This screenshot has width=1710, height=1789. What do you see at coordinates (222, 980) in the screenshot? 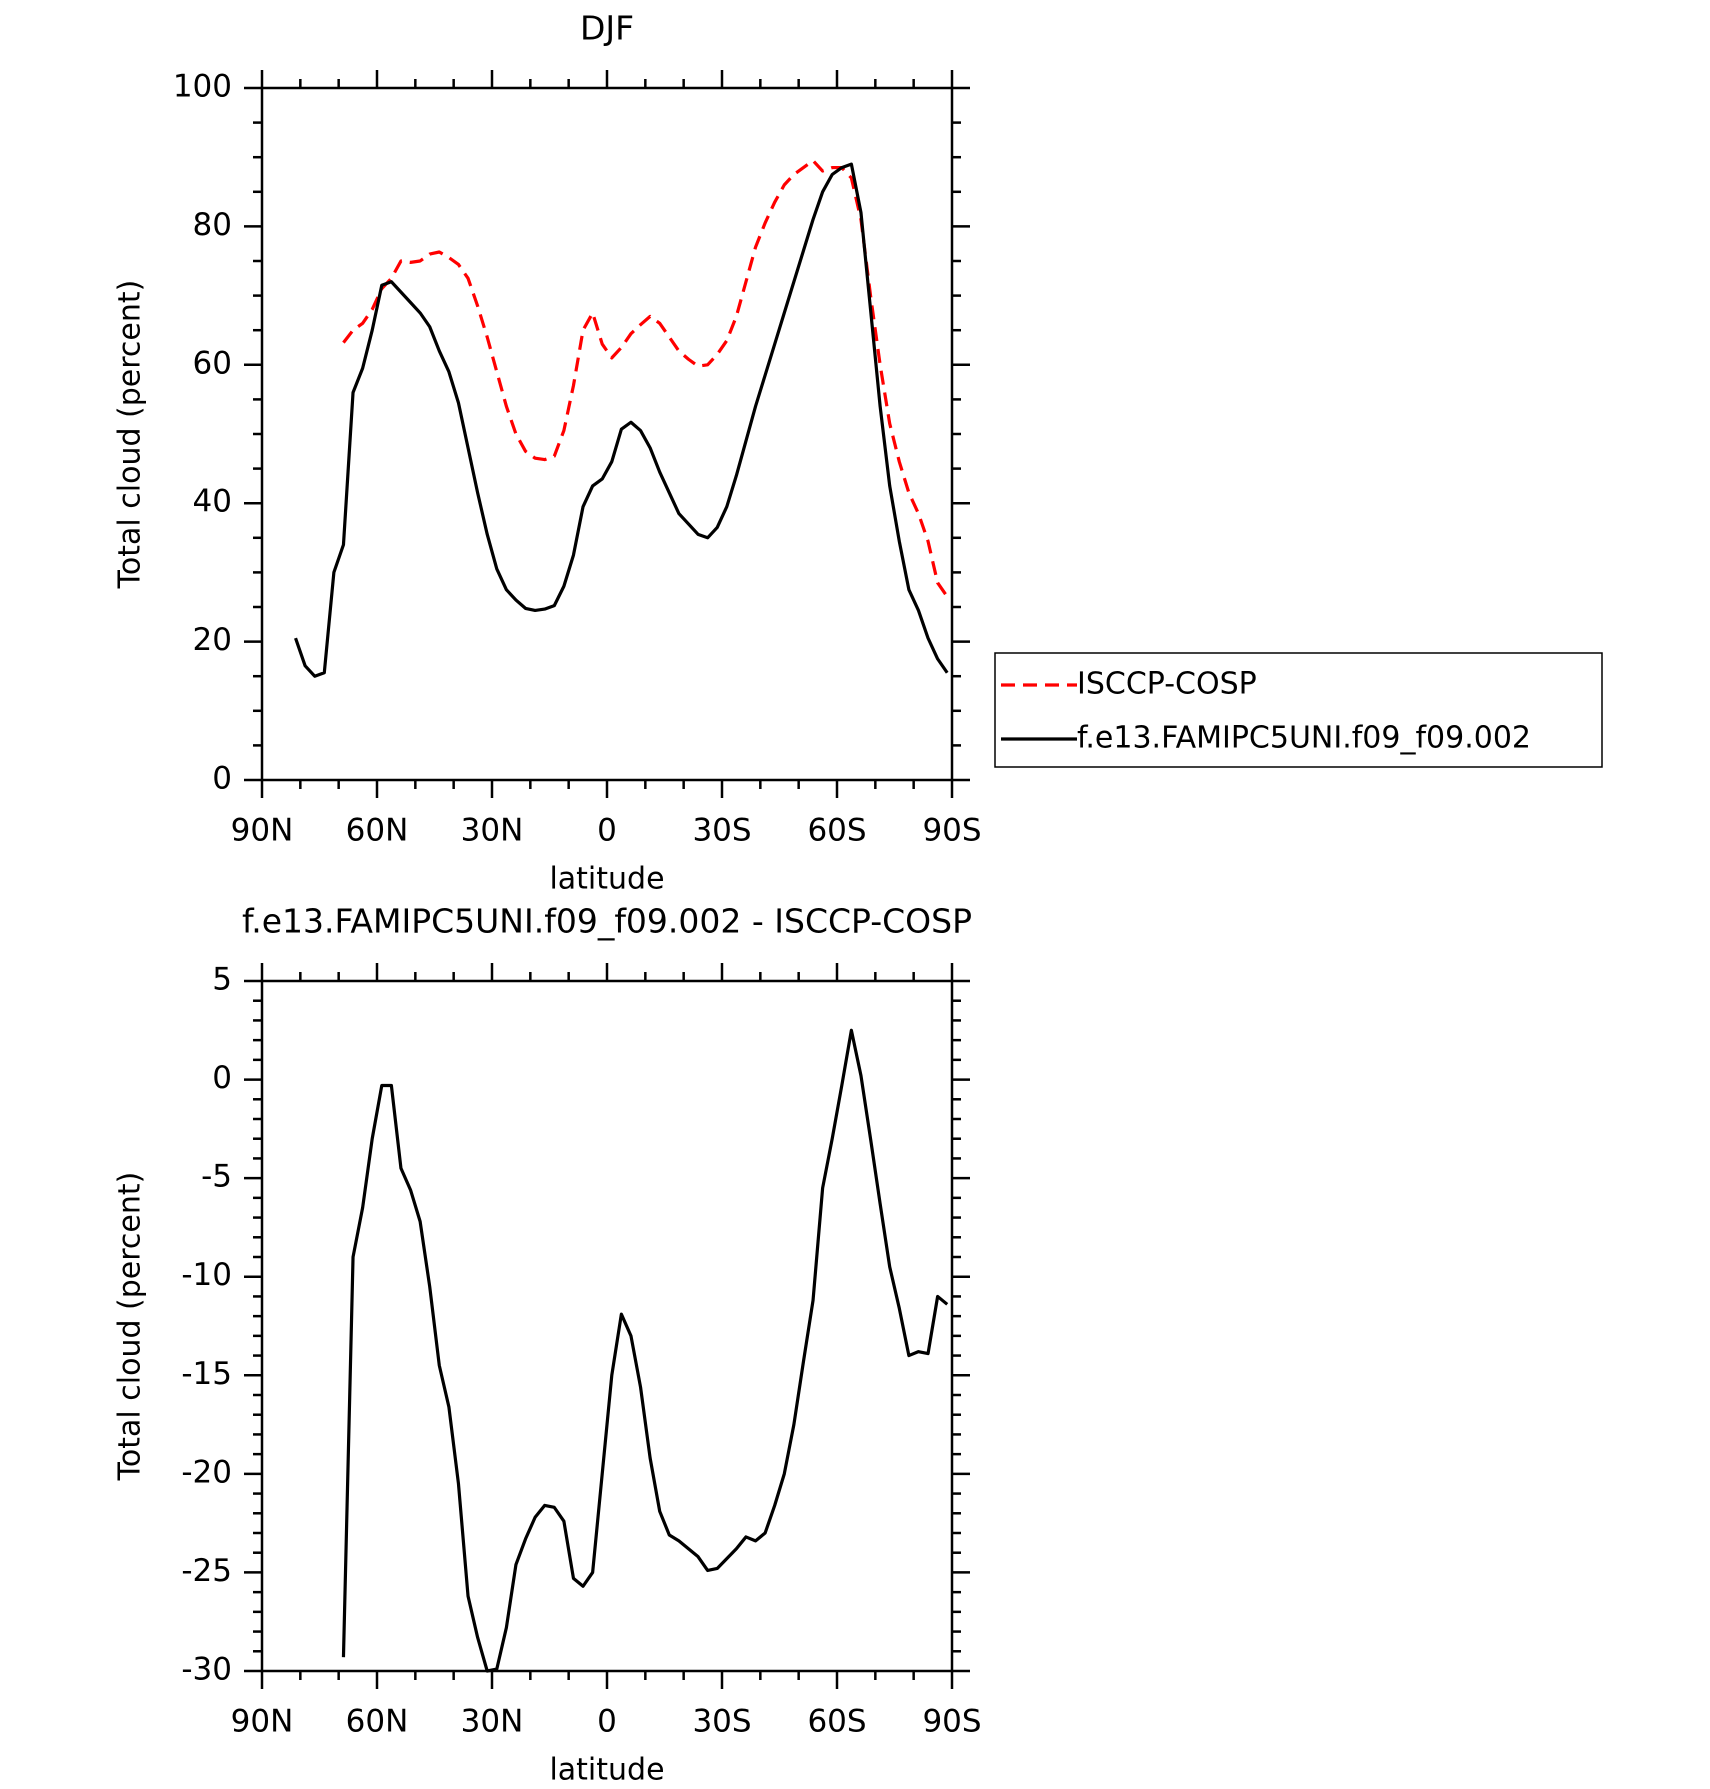
I see `y-tick-label: 5` at bounding box center [222, 980].